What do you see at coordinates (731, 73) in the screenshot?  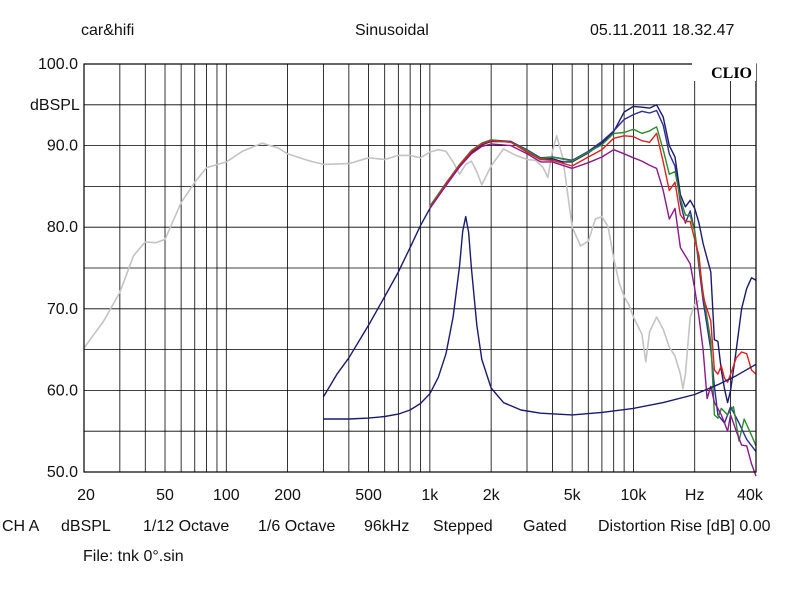 I see `clio-brand-label: CLIO` at bounding box center [731, 73].